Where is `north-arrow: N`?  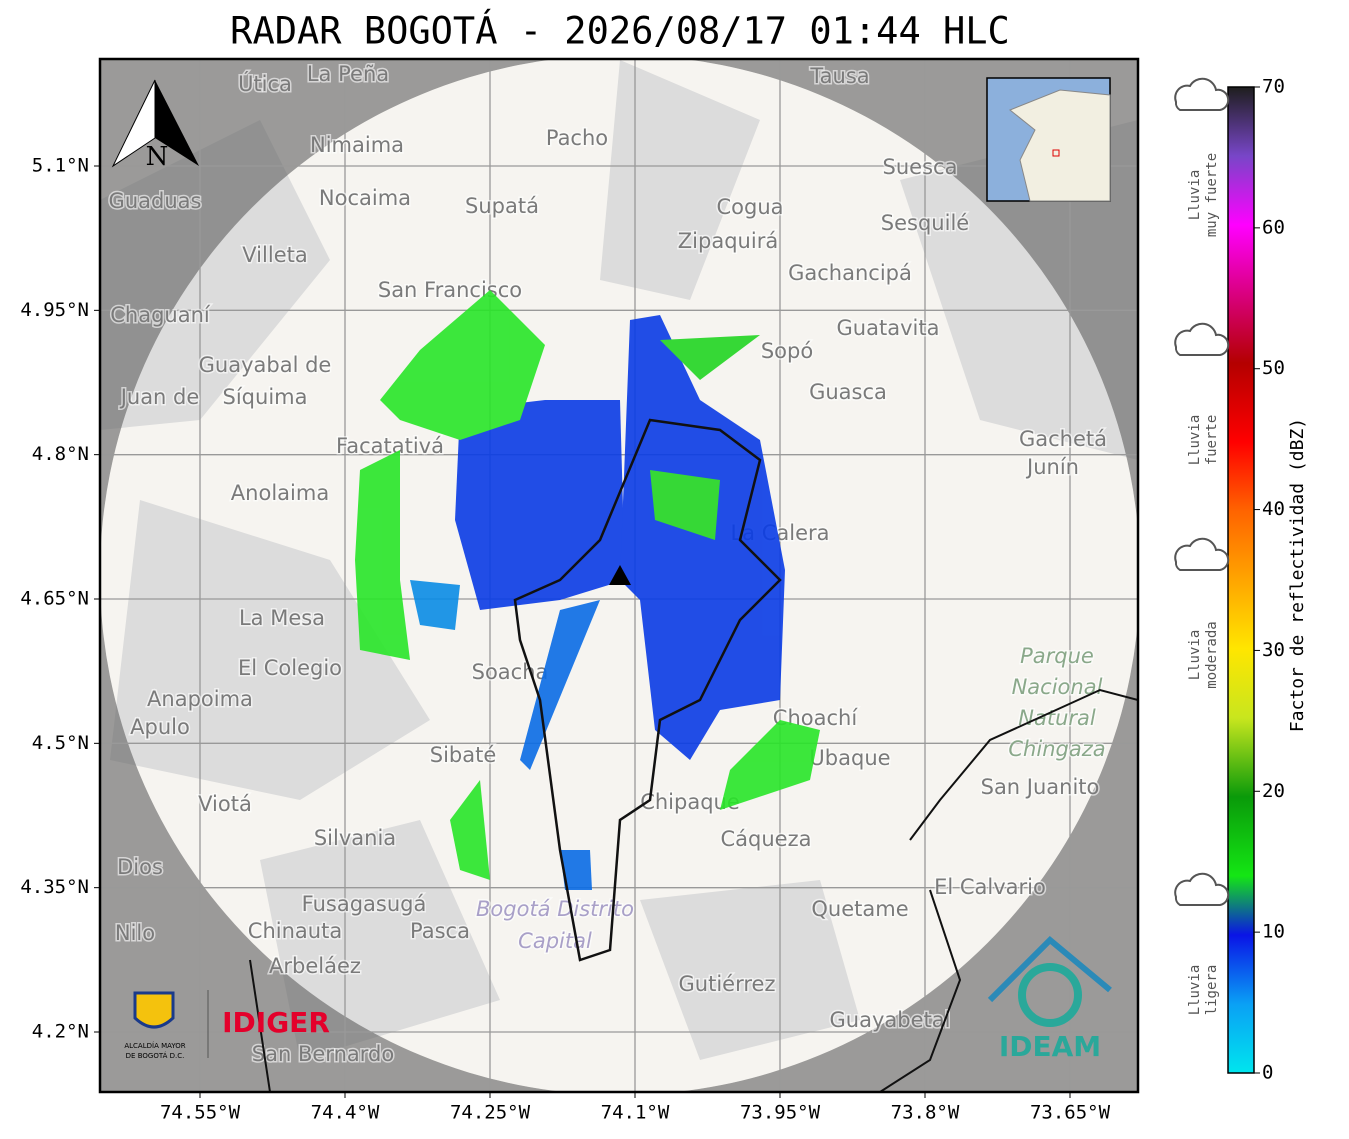
north-arrow: N is located at coordinates (155, 125).